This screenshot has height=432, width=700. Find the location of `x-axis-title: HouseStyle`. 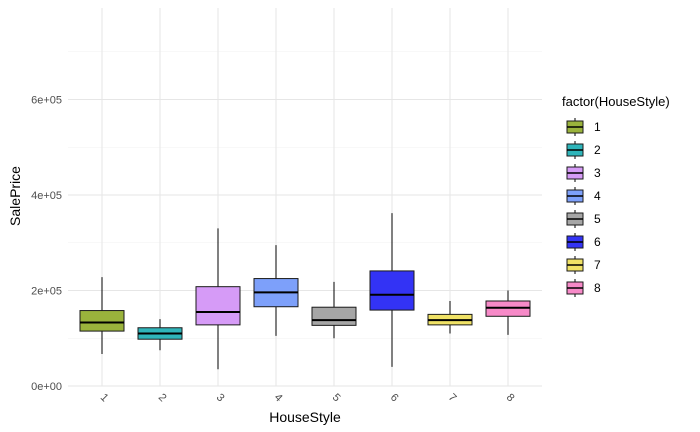

x-axis-title: HouseStyle is located at coordinates (305, 417).